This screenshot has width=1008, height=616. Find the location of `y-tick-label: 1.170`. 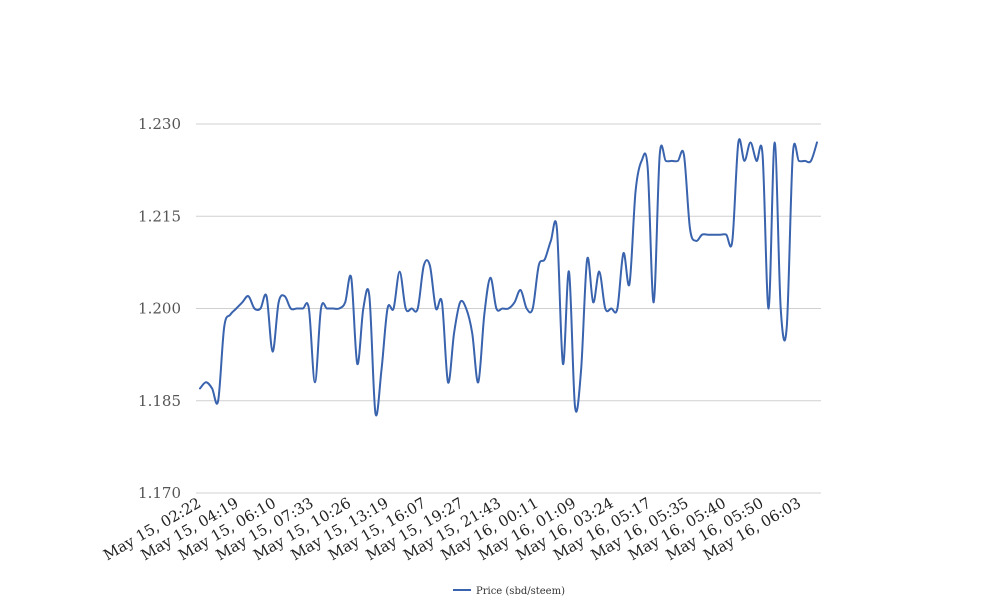

y-tick-label: 1.170 is located at coordinates (159, 493).